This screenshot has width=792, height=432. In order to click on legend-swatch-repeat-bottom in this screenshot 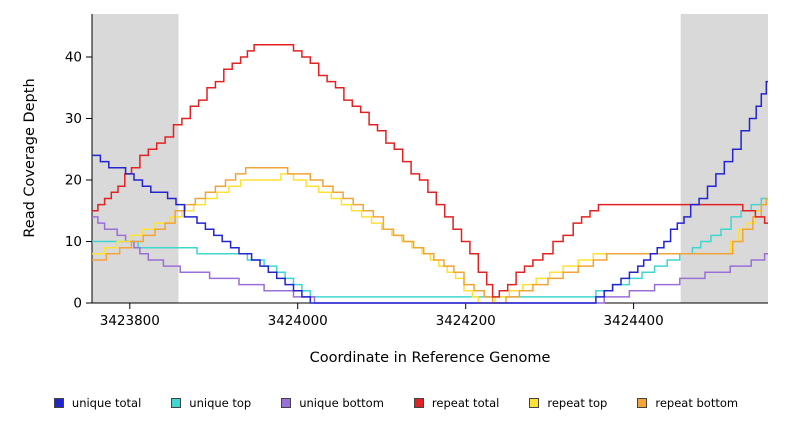, I will do `click(642, 403)`.